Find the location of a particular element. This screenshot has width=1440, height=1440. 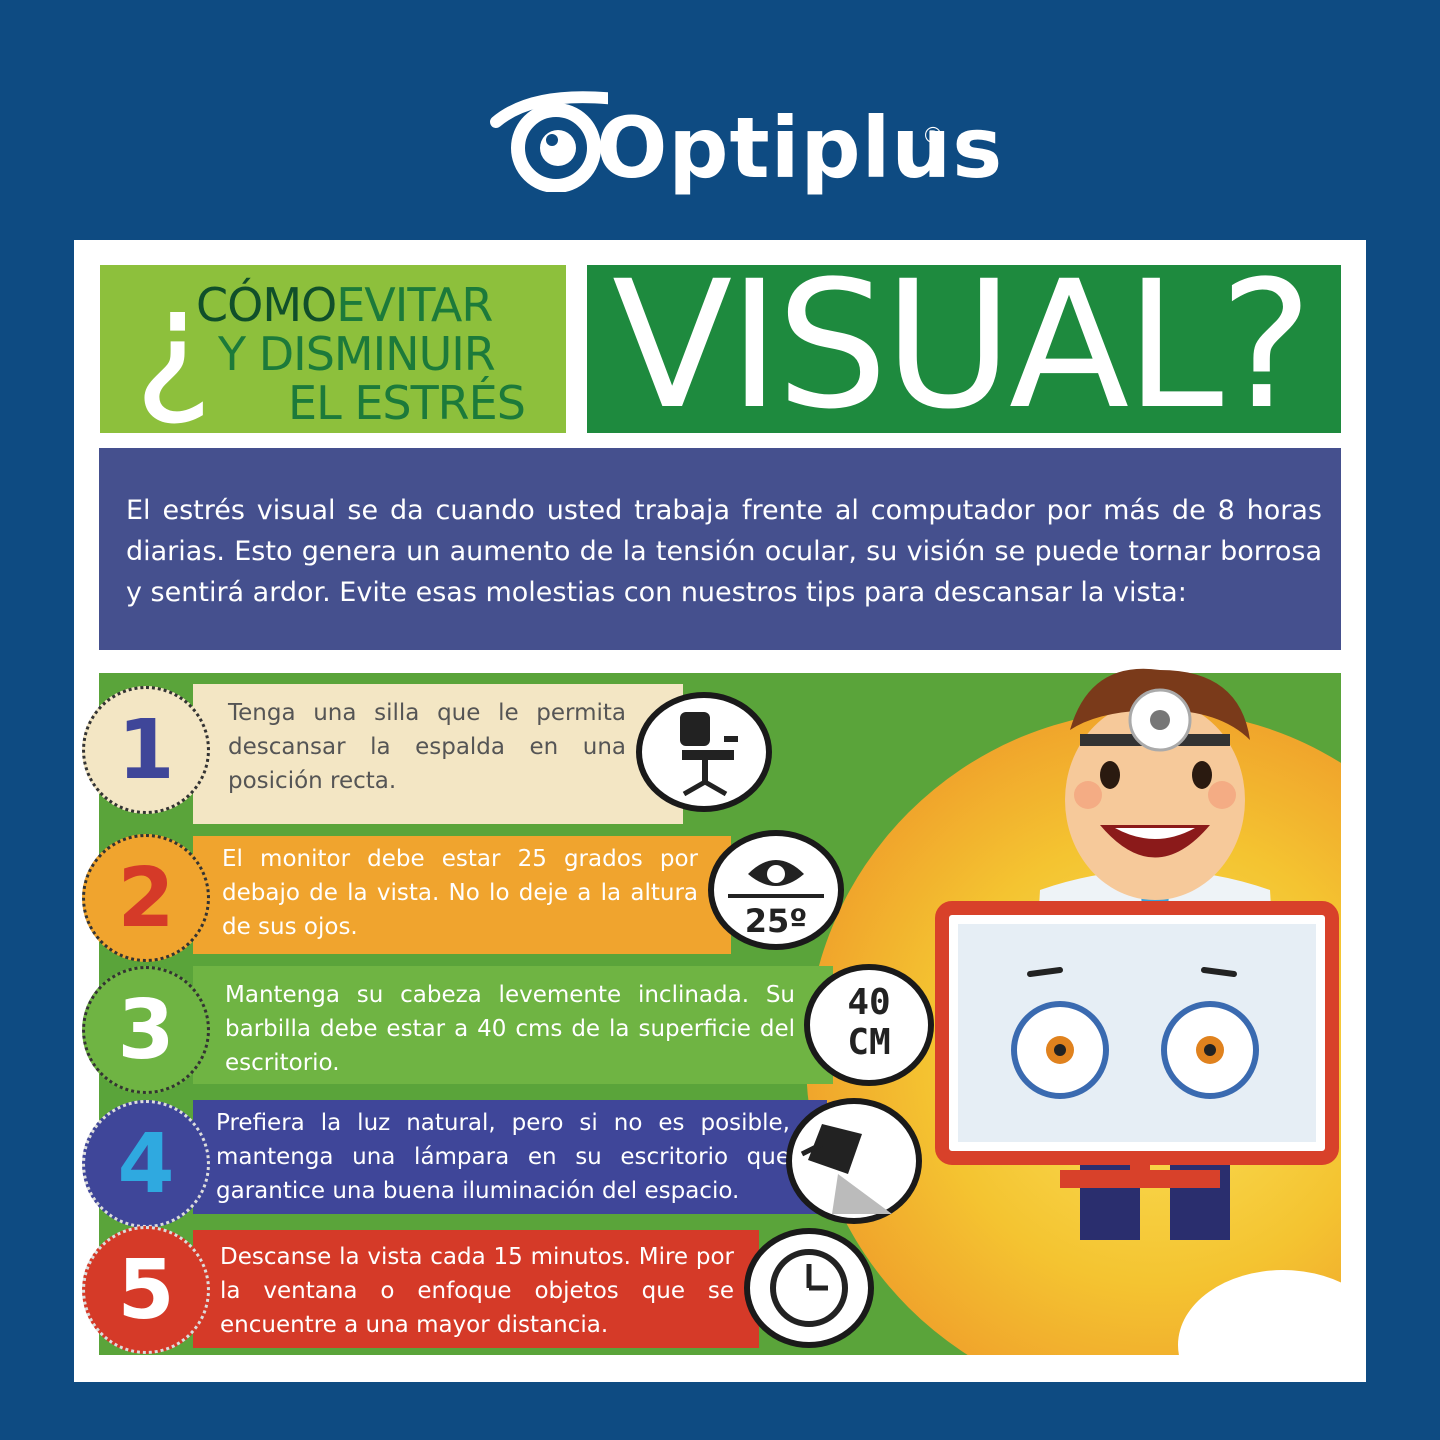

tip-5-number: 5 is located at coordinates (146, 1290).